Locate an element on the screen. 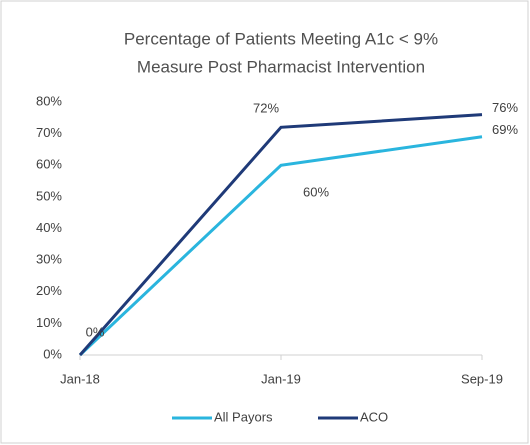 Image resolution: width=530 pixels, height=445 pixels. y-tick-label: 30% is located at coordinates (49, 259).